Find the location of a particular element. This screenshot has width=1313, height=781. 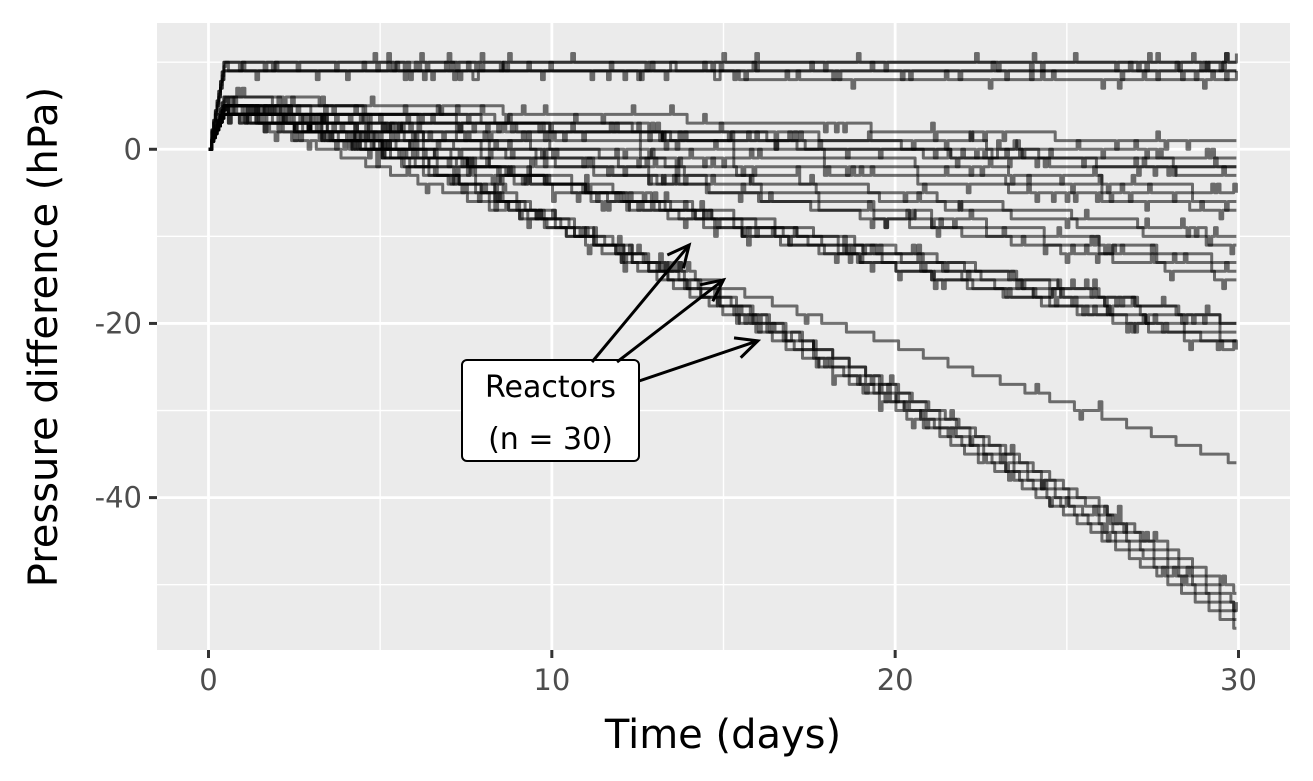

x-tick-label: 0 is located at coordinates (208, 680).